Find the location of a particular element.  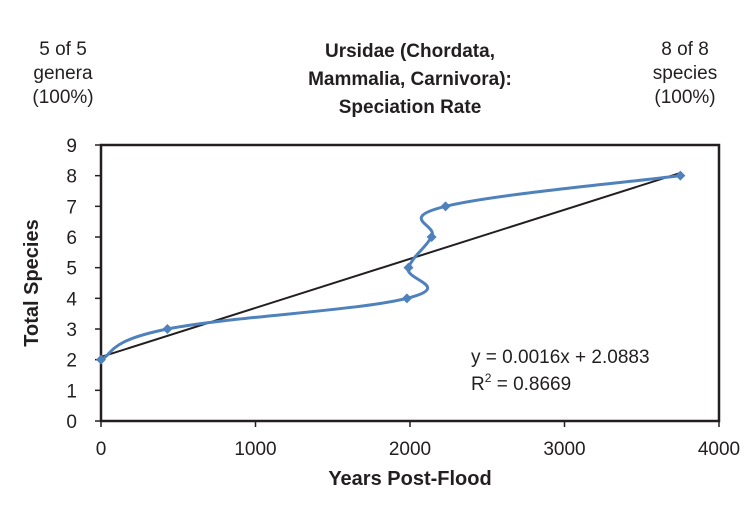

y-axis: 0 1 2 3 4 5 6 7 8 9 is located at coordinates (83, 284).